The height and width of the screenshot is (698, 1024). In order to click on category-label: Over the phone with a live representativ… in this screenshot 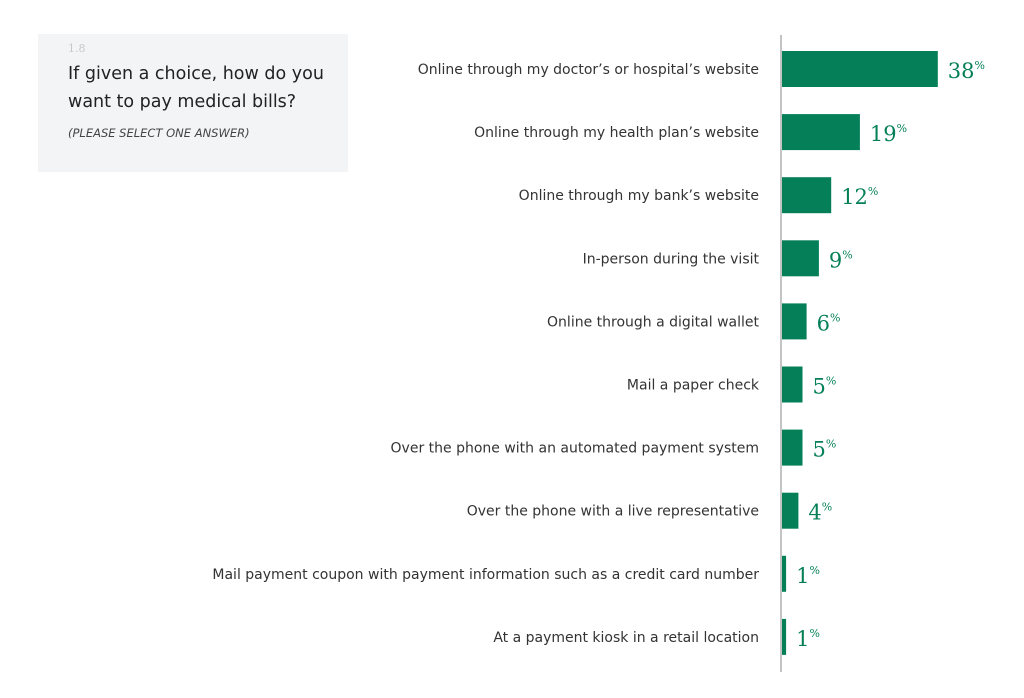, I will do `click(613, 512)`.